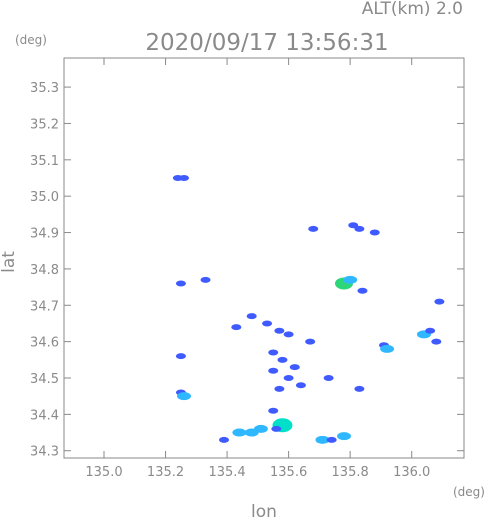  What do you see at coordinates (44, 270) in the screenshot?
I see `y-tick-label: 34.8` at bounding box center [44, 270].